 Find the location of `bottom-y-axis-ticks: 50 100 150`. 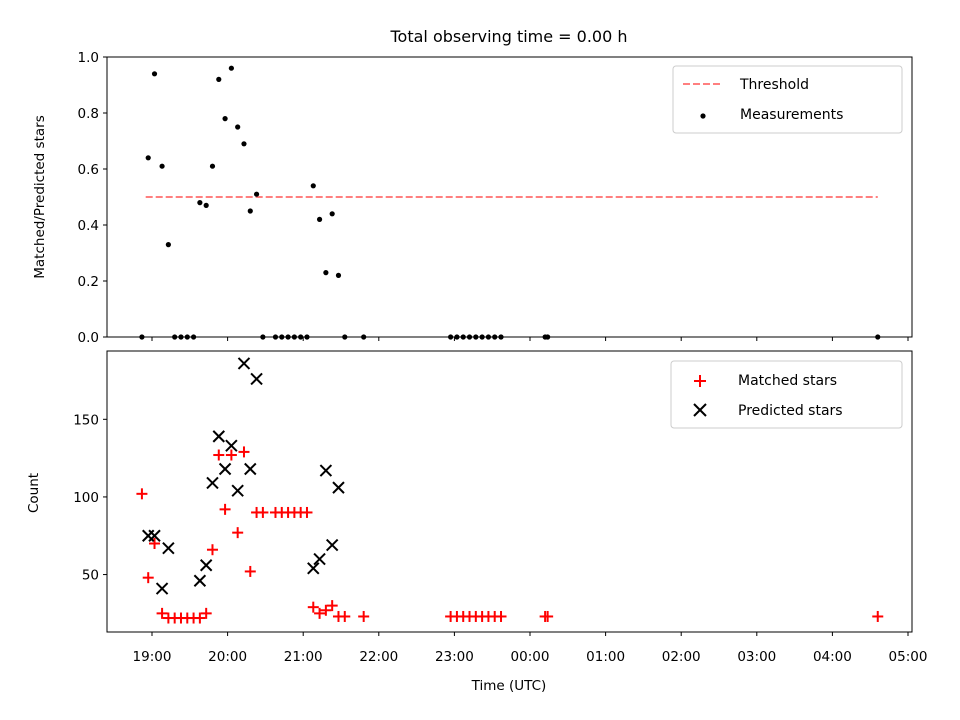

bottom-y-axis-ticks: 50 100 150 is located at coordinates (90, 498).